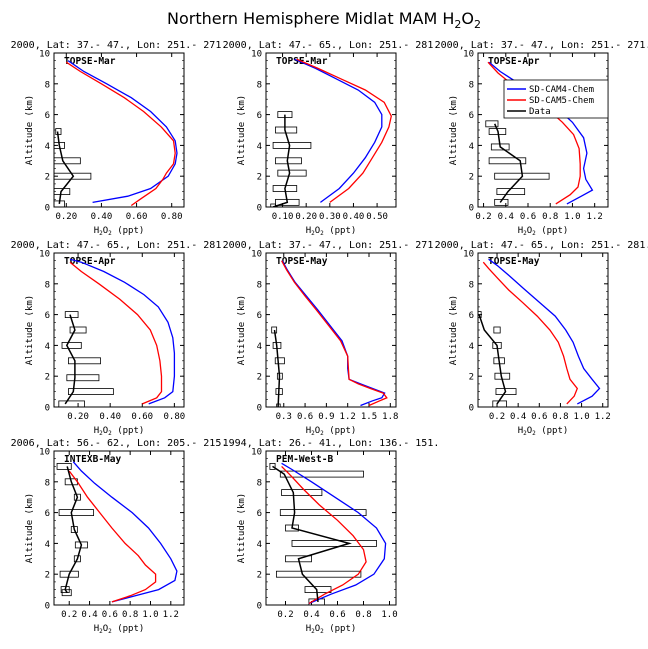  Describe the element at coordinates (283, 217) in the screenshot. I see `x-tick-label: 0.10` at that location.